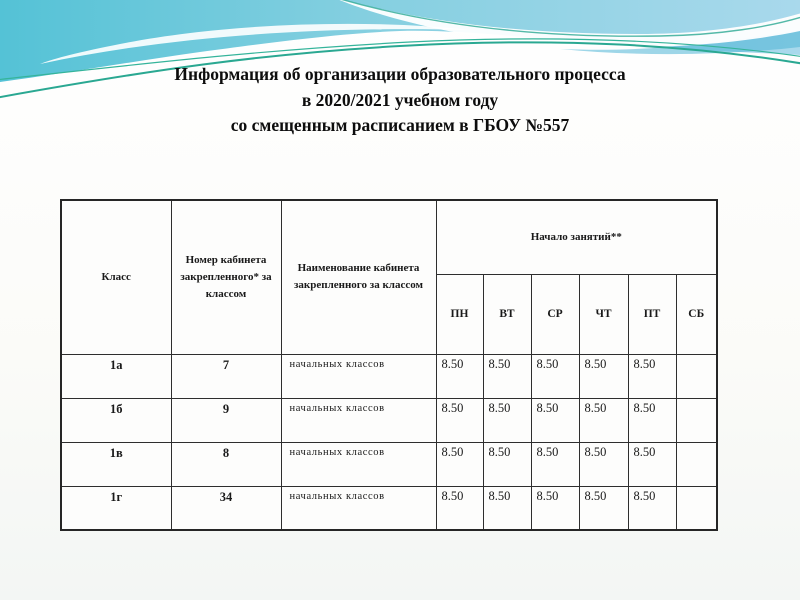 This screenshot has height=600, width=800. I want to click on day-header-mon: ПН, so click(459, 314).